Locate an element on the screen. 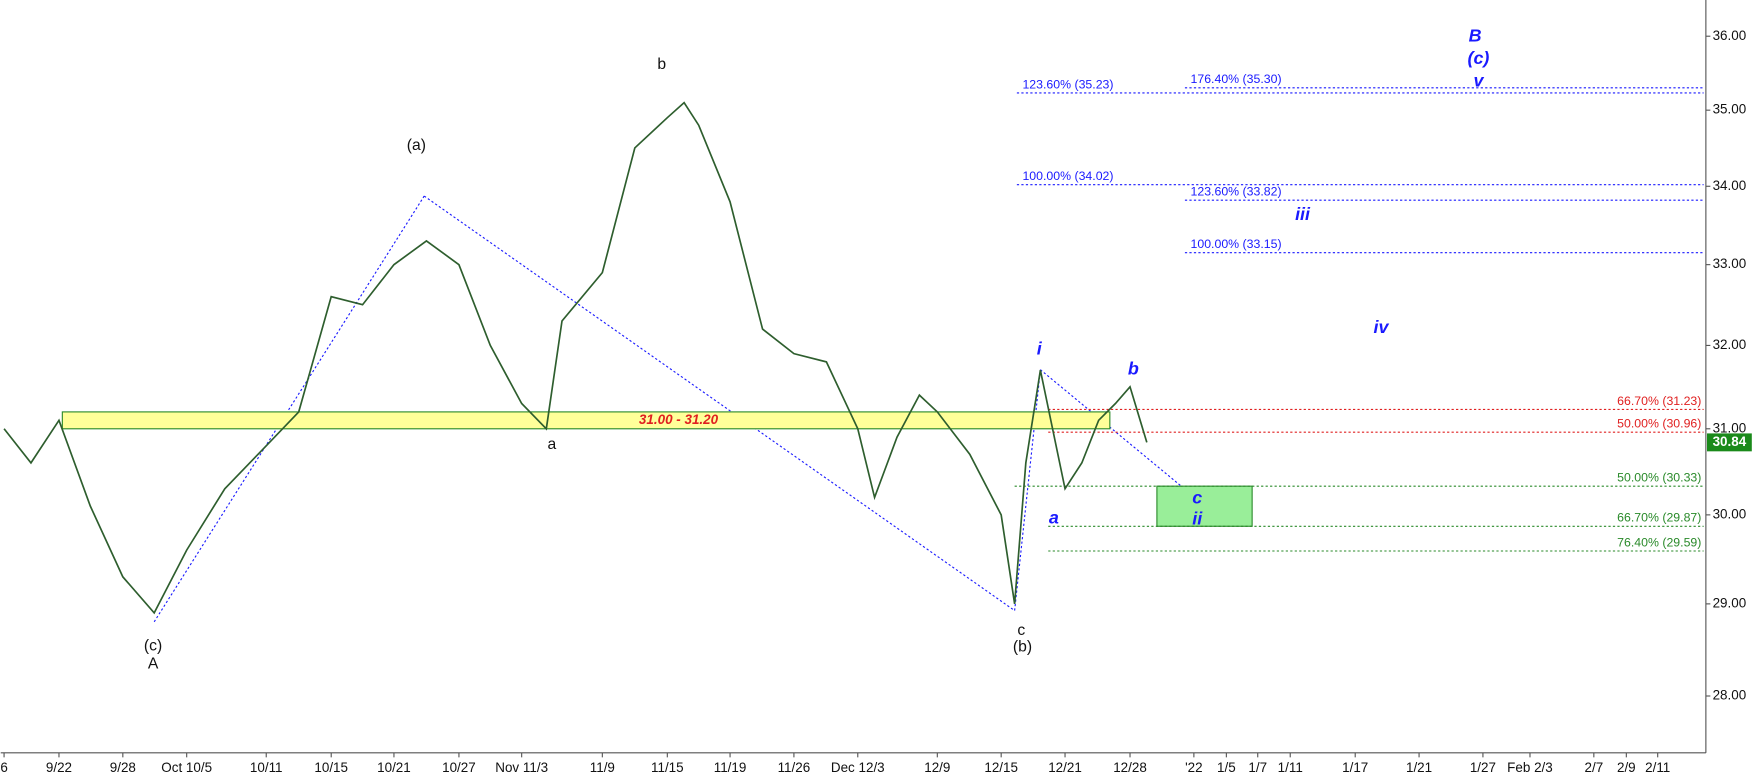 This screenshot has height=782, width=1757. fib-label: 50.00% (30.33) is located at coordinates (1659, 478).